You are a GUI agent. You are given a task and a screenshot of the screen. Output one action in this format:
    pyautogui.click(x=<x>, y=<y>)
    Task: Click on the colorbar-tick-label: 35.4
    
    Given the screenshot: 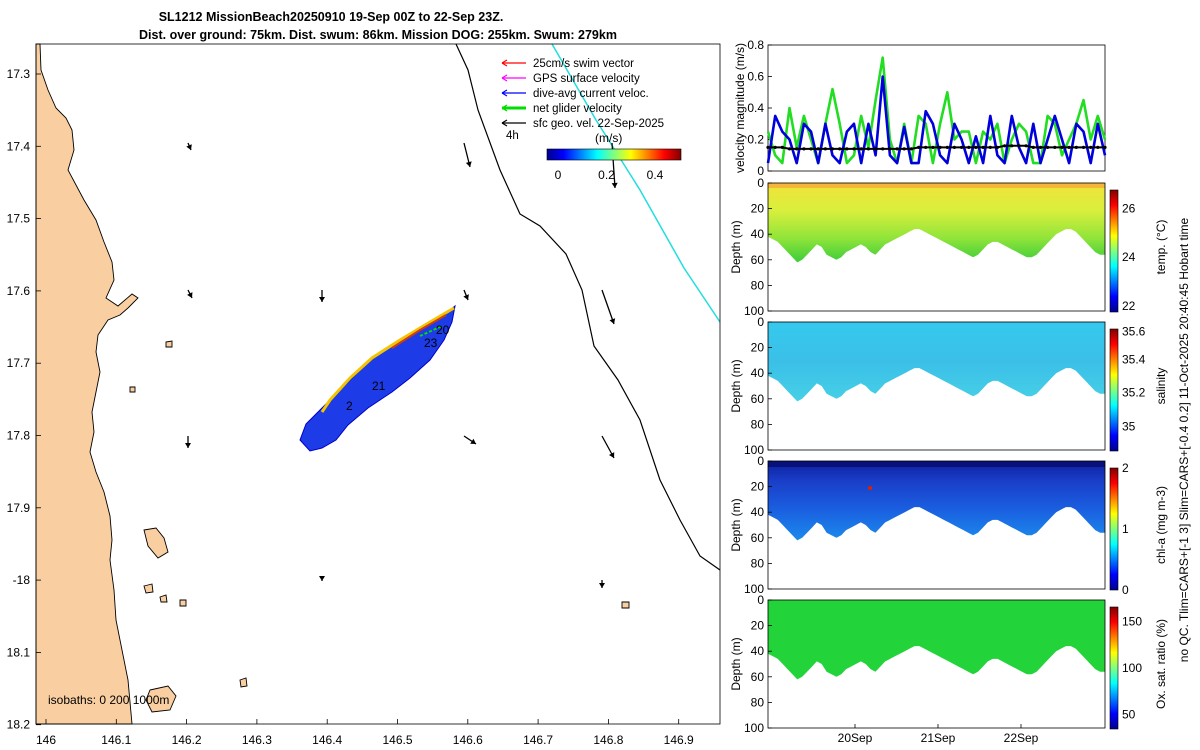 What is the action you would take?
    pyautogui.click(x=1134, y=360)
    